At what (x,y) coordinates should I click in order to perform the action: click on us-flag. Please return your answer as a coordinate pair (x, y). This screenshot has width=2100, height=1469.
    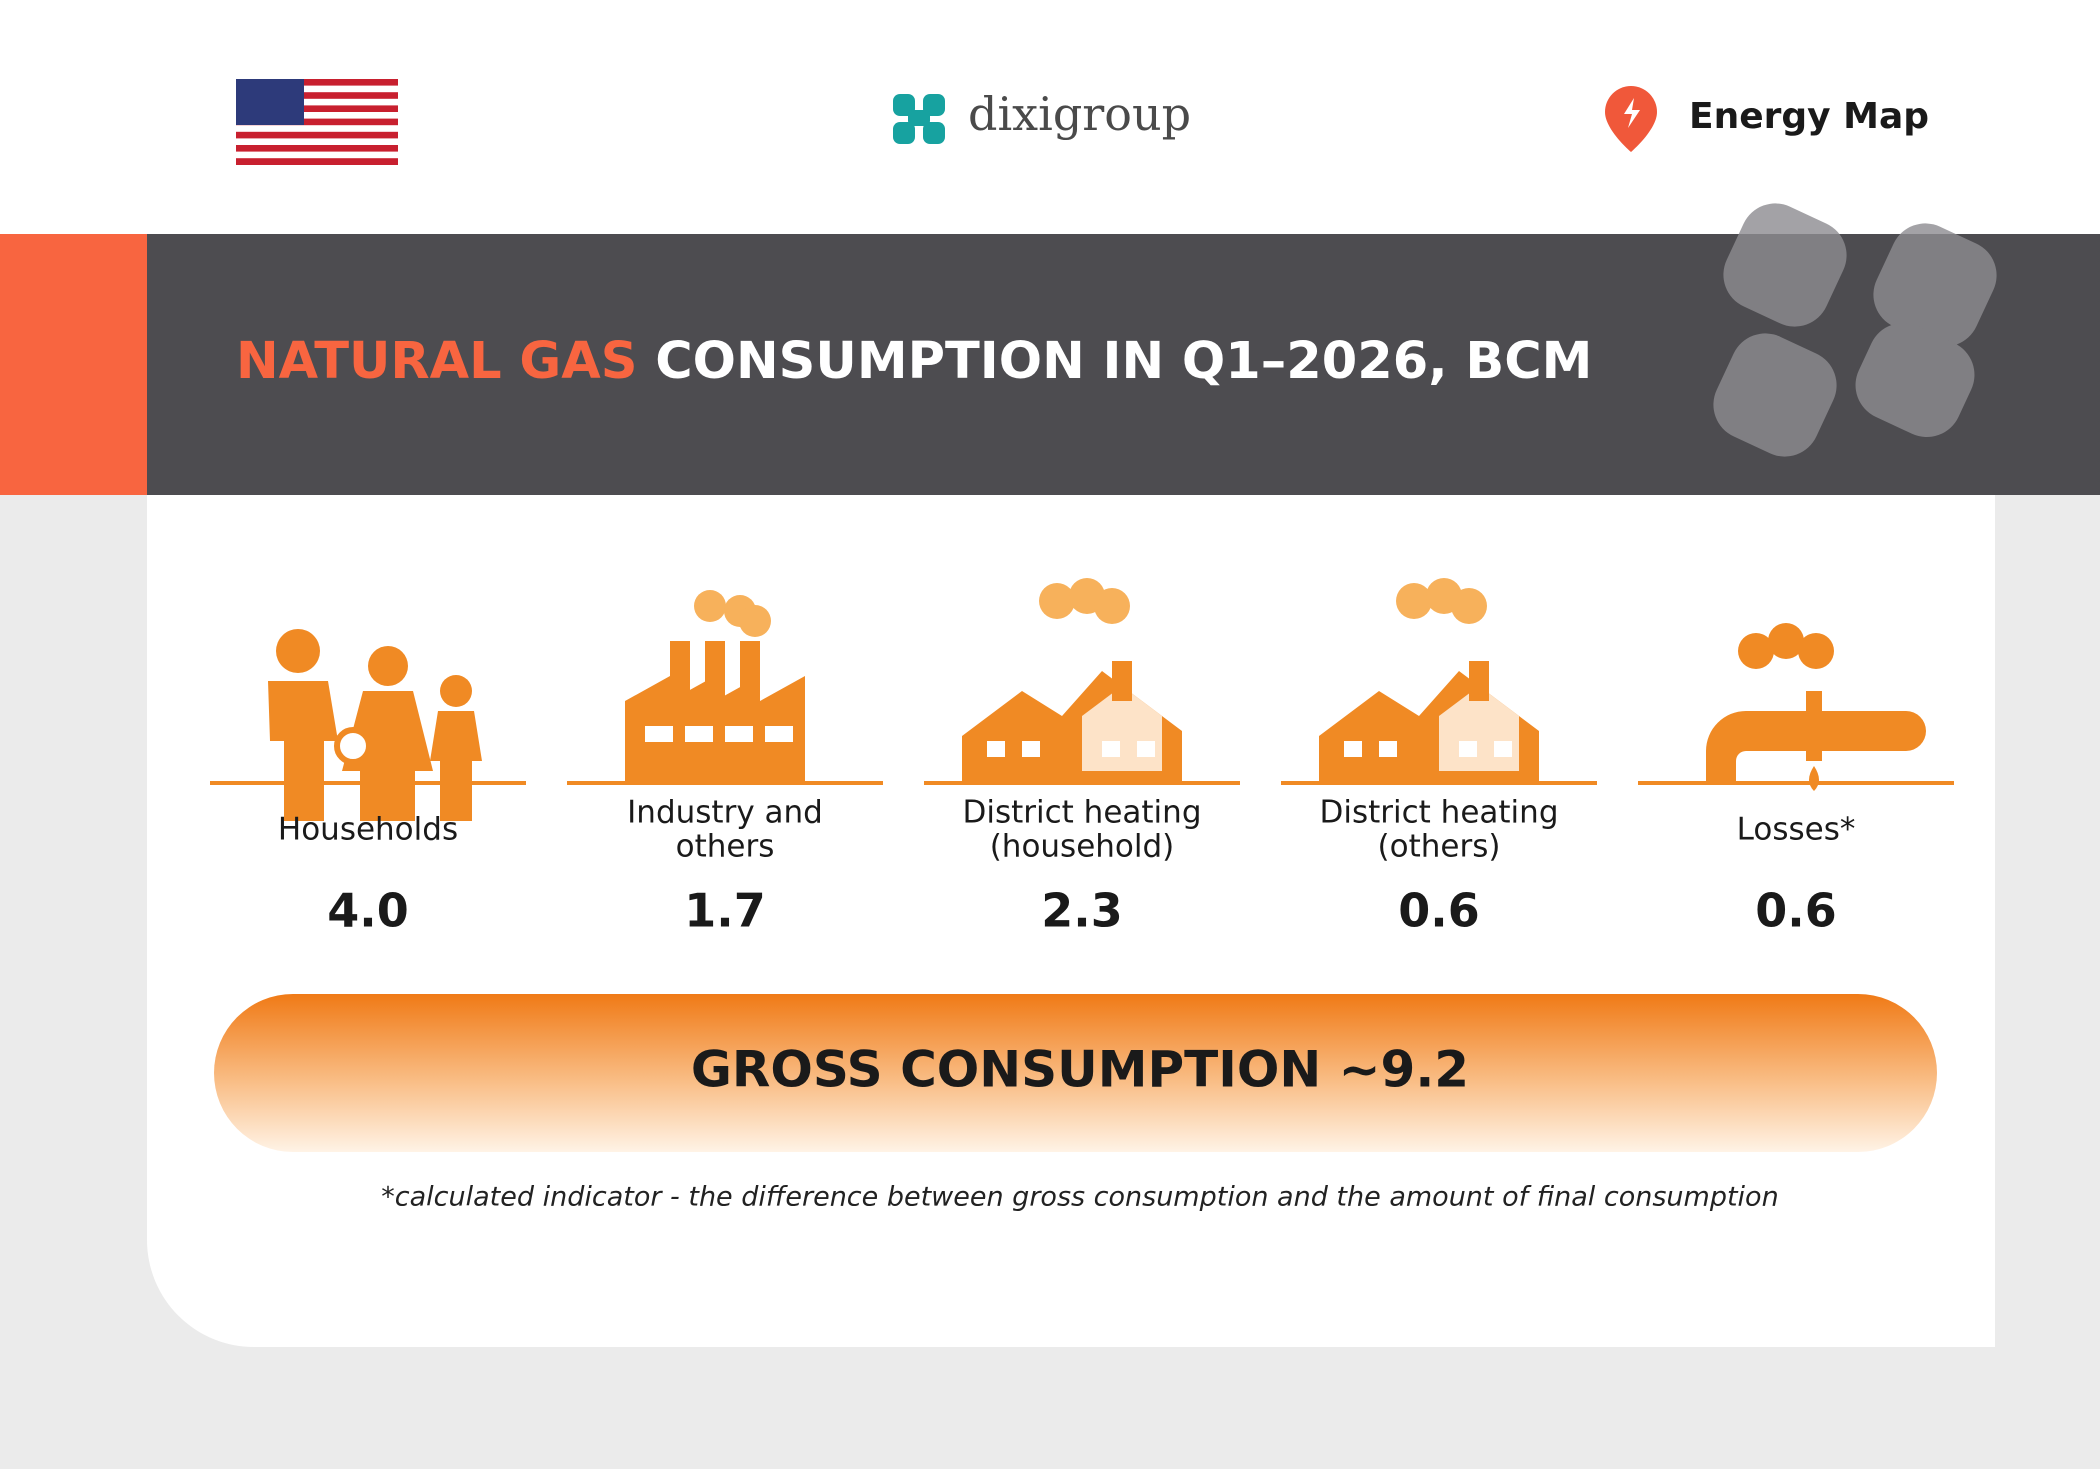
    Looking at the image, I should click on (317, 122).